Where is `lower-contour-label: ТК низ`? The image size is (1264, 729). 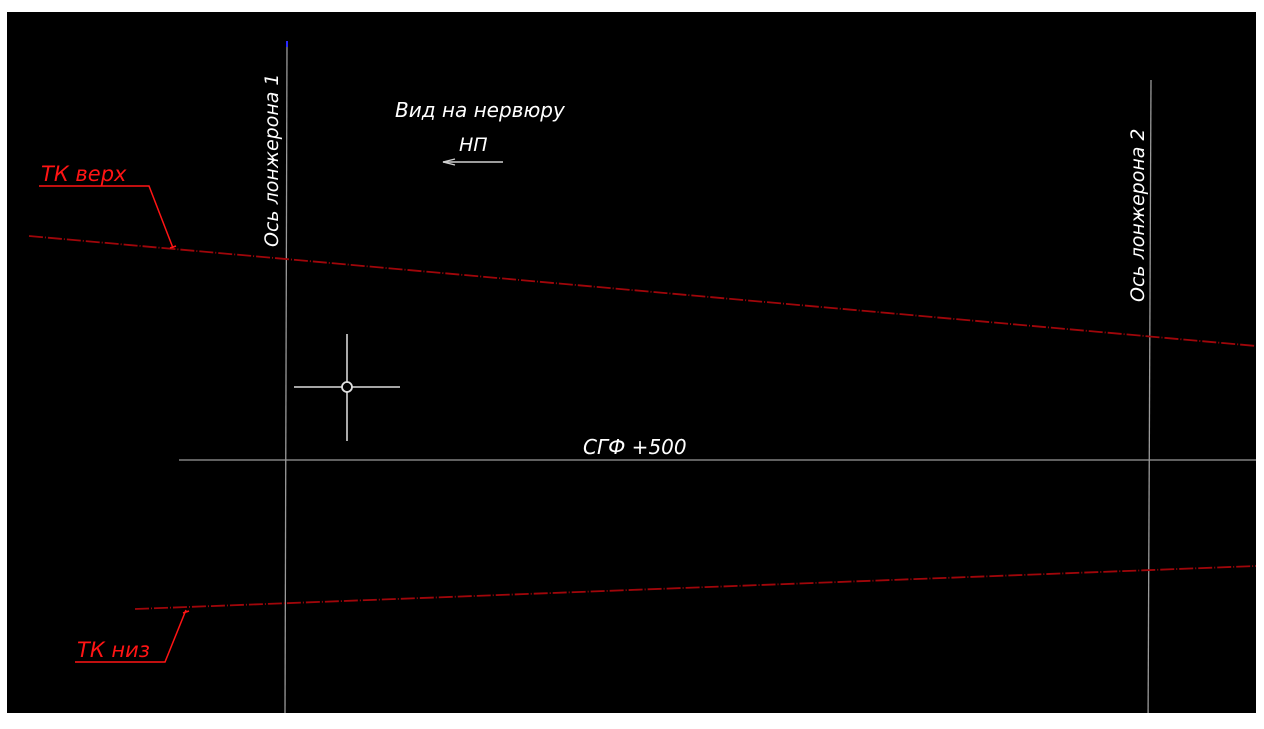
lower-contour-label: ТК низ is located at coordinates (113, 650).